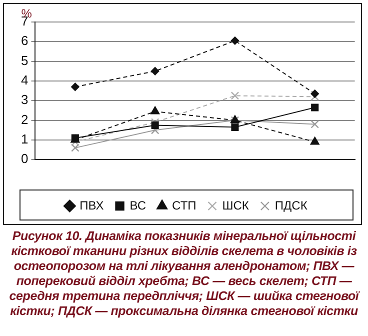 This screenshot has width=368, height=336. What do you see at coordinates (24, 80) in the screenshot?
I see `y-tick-label: 4` at bounding box center [24, 80].